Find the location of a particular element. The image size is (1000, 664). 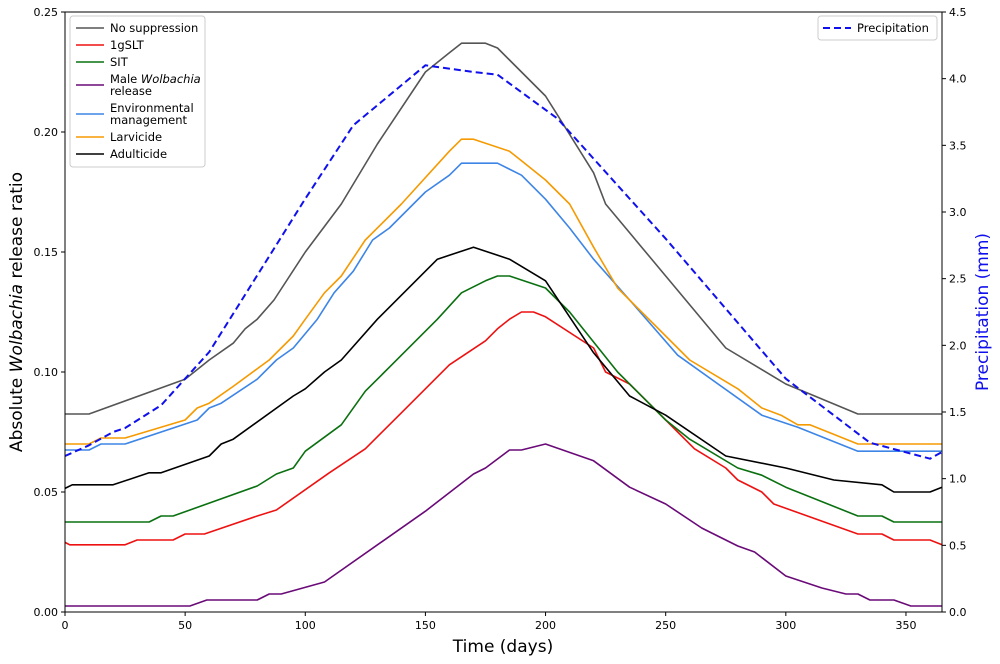

x-tick-label: 150 is located at coordinates (425, 625).